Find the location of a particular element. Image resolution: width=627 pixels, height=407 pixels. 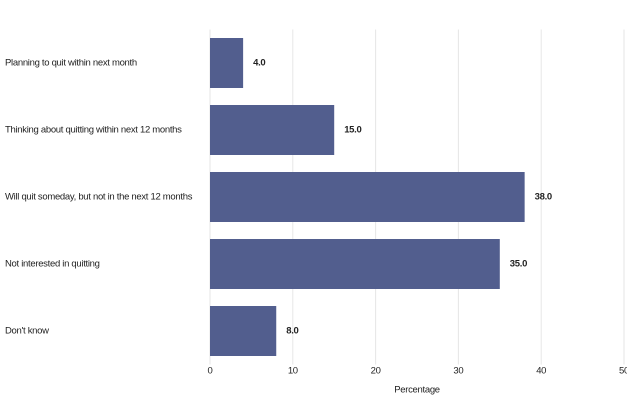

x-axis-label: Percentage is located at coordinates (417, 390).